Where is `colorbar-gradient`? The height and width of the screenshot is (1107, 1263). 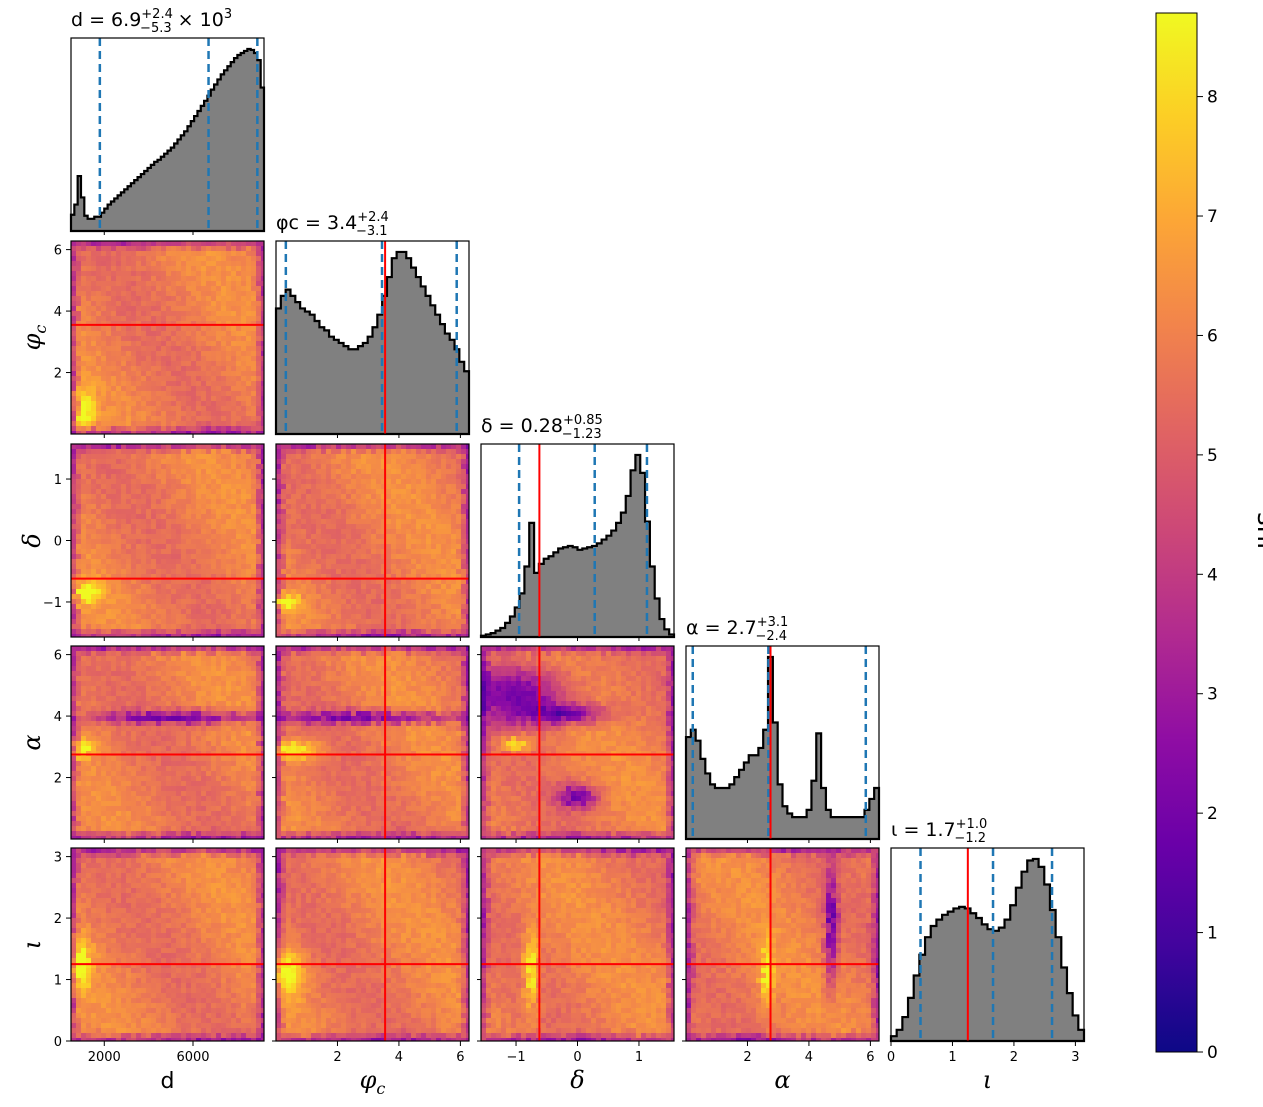 colorbar-gradient is located at coordinates (1176, 532).